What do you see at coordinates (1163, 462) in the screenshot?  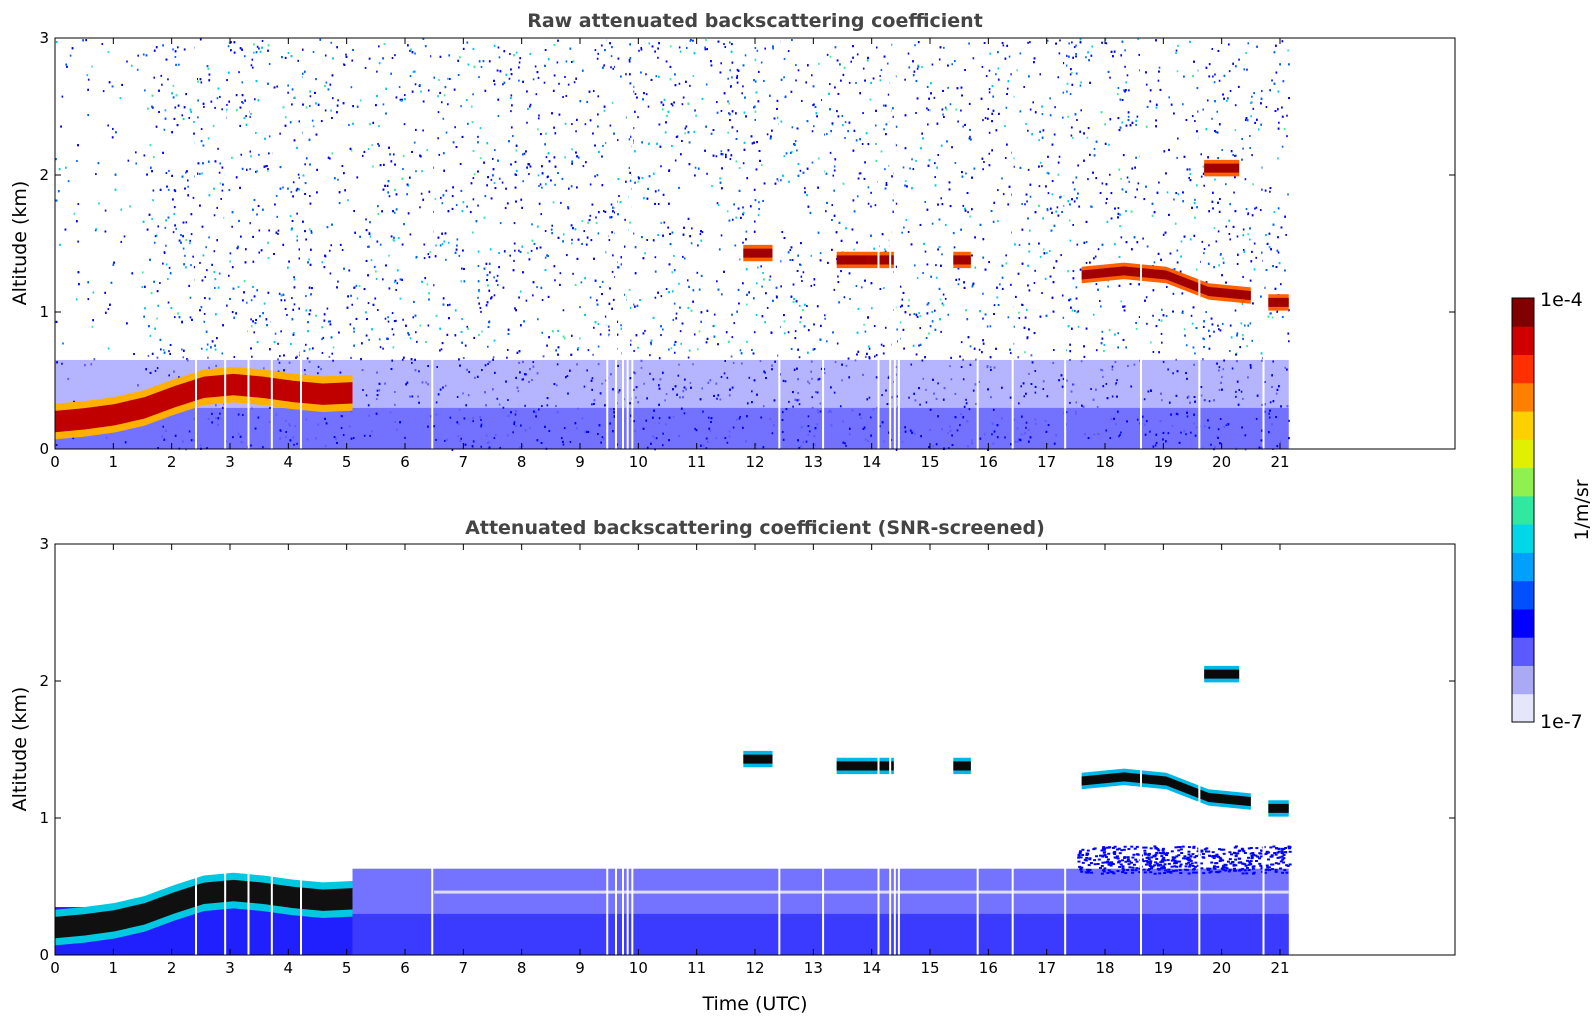 I see `x-tick-label: 19` at bounding box center [1163, 462].